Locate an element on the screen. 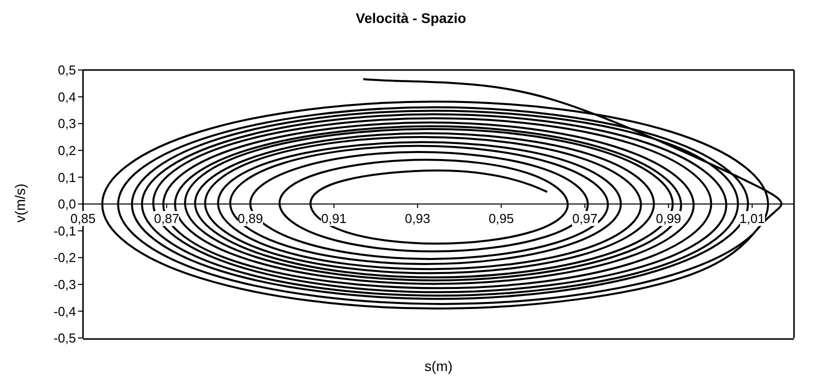 The width and height of the screenshot is (822, 392). y-axis-title: v(m/s) is located at coordinates (20, 203).